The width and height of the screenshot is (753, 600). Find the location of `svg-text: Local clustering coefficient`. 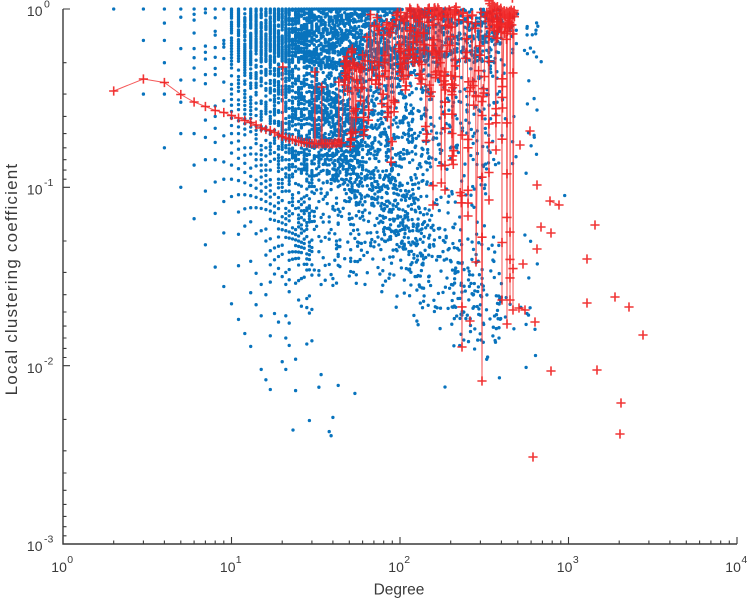

svg-text: Local clustering coefficient is located at coordinates (11, 279).